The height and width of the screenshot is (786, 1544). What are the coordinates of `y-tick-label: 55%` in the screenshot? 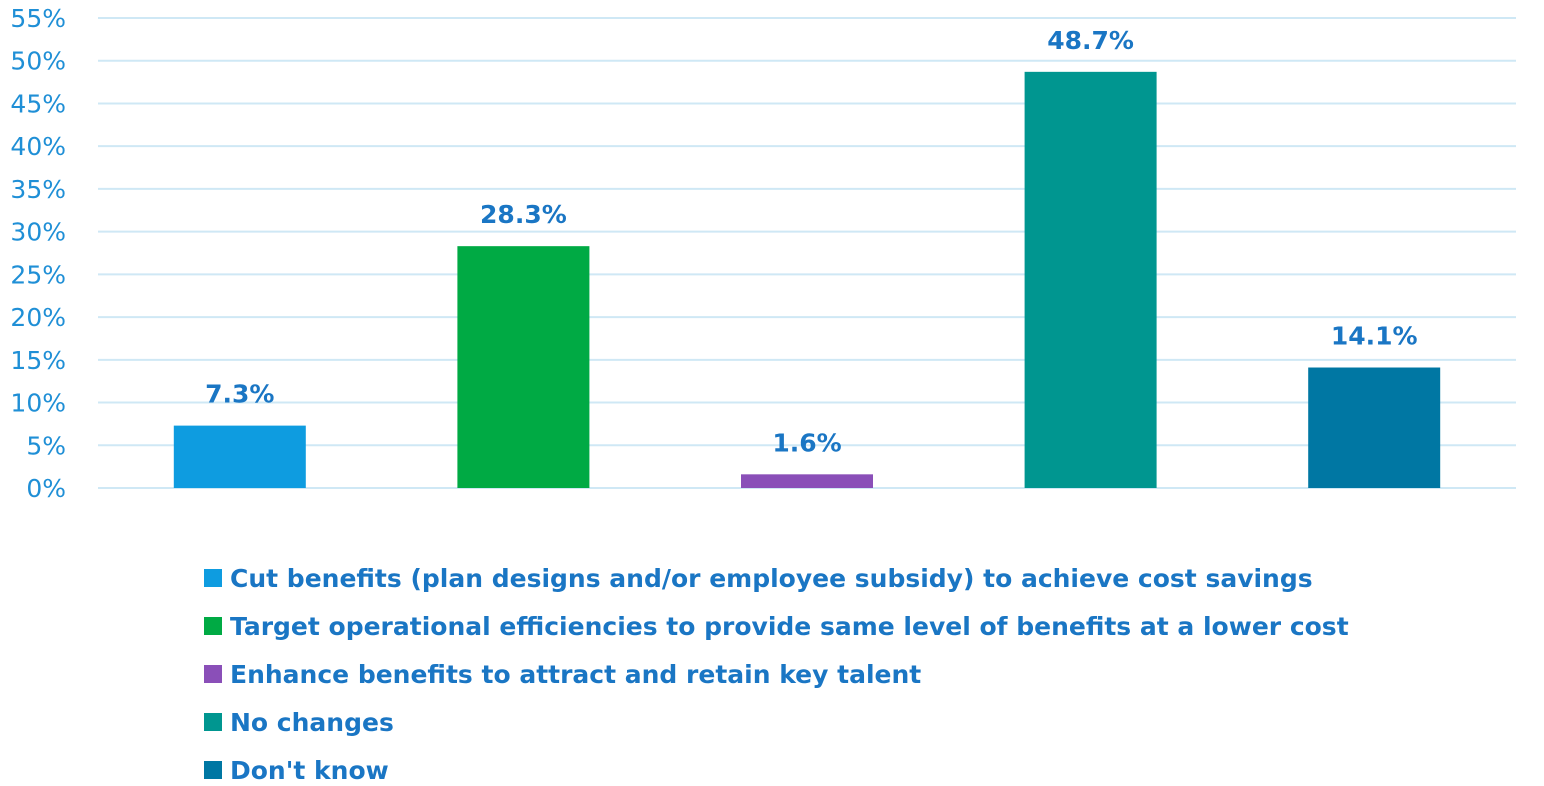 It's located at (38, 18).